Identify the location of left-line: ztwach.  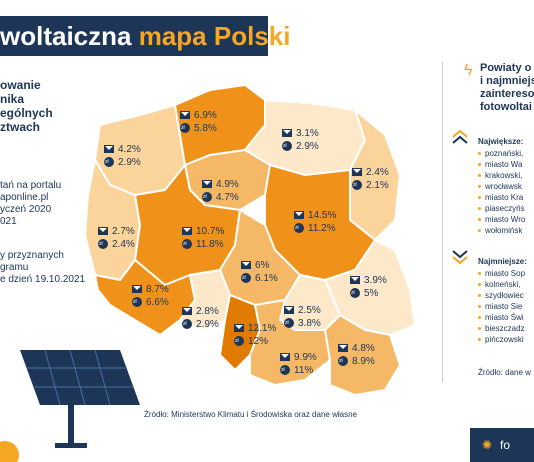
(20, 127).